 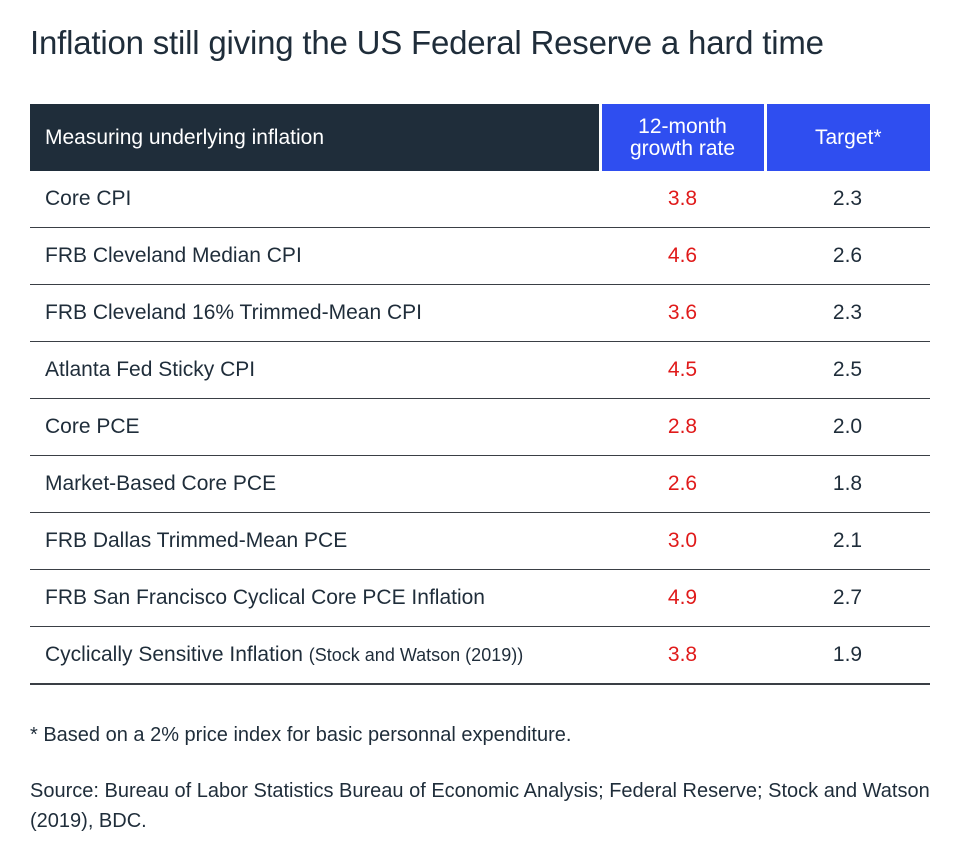 I want to click on header-growth-rate: 12-month growth rate, so click(x=681, y=137).